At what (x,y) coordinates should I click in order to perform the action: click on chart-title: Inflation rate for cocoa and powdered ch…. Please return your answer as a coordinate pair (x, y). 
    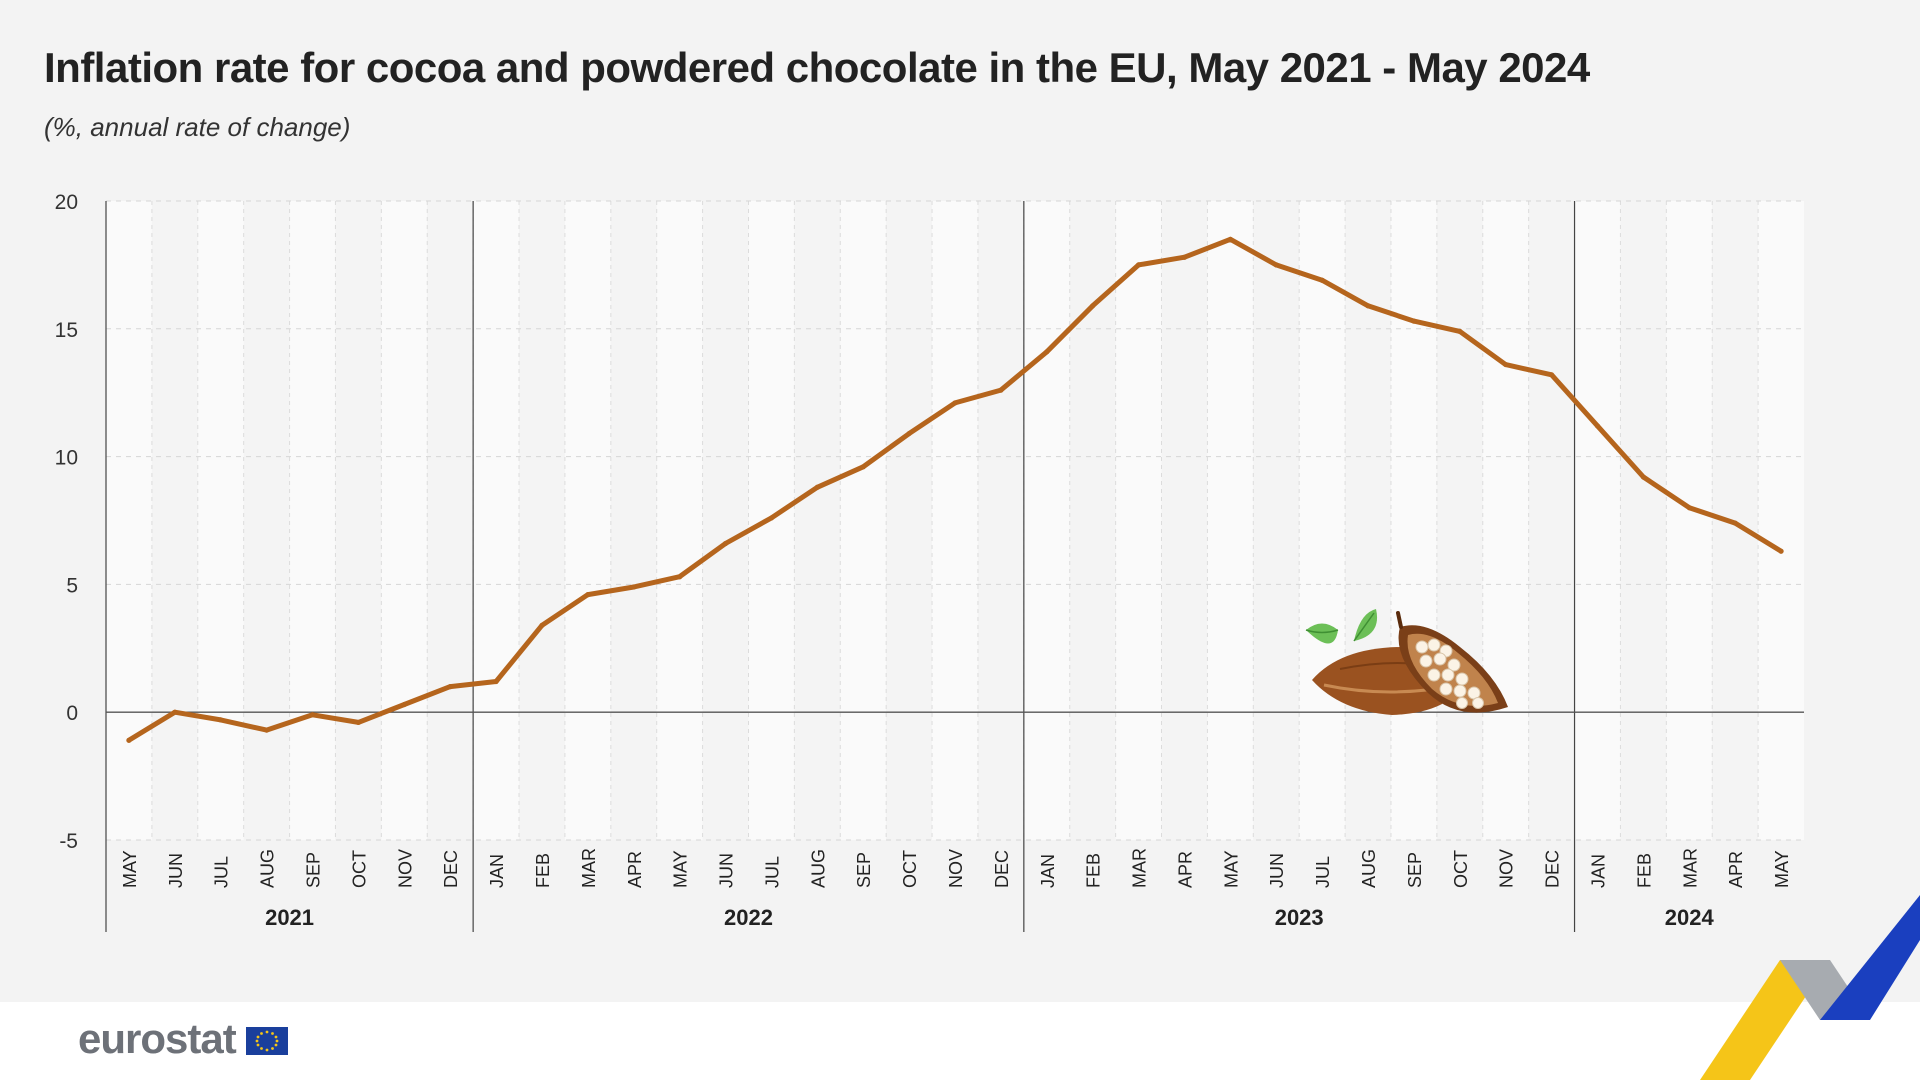
    Looking at the image, I should click on (817, 67).